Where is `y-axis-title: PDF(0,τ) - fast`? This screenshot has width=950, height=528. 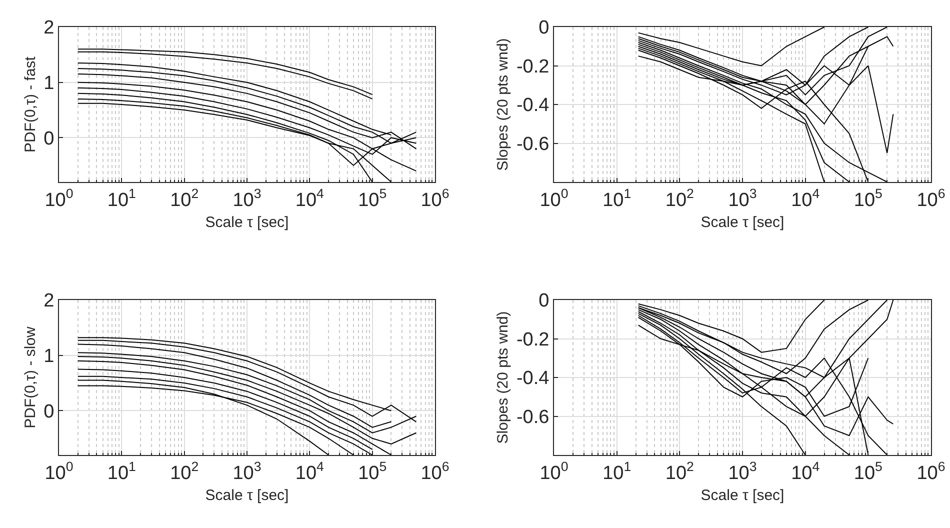
y-axis-title: PDF(0,τ) - fast is located at coordinates (30, 104).